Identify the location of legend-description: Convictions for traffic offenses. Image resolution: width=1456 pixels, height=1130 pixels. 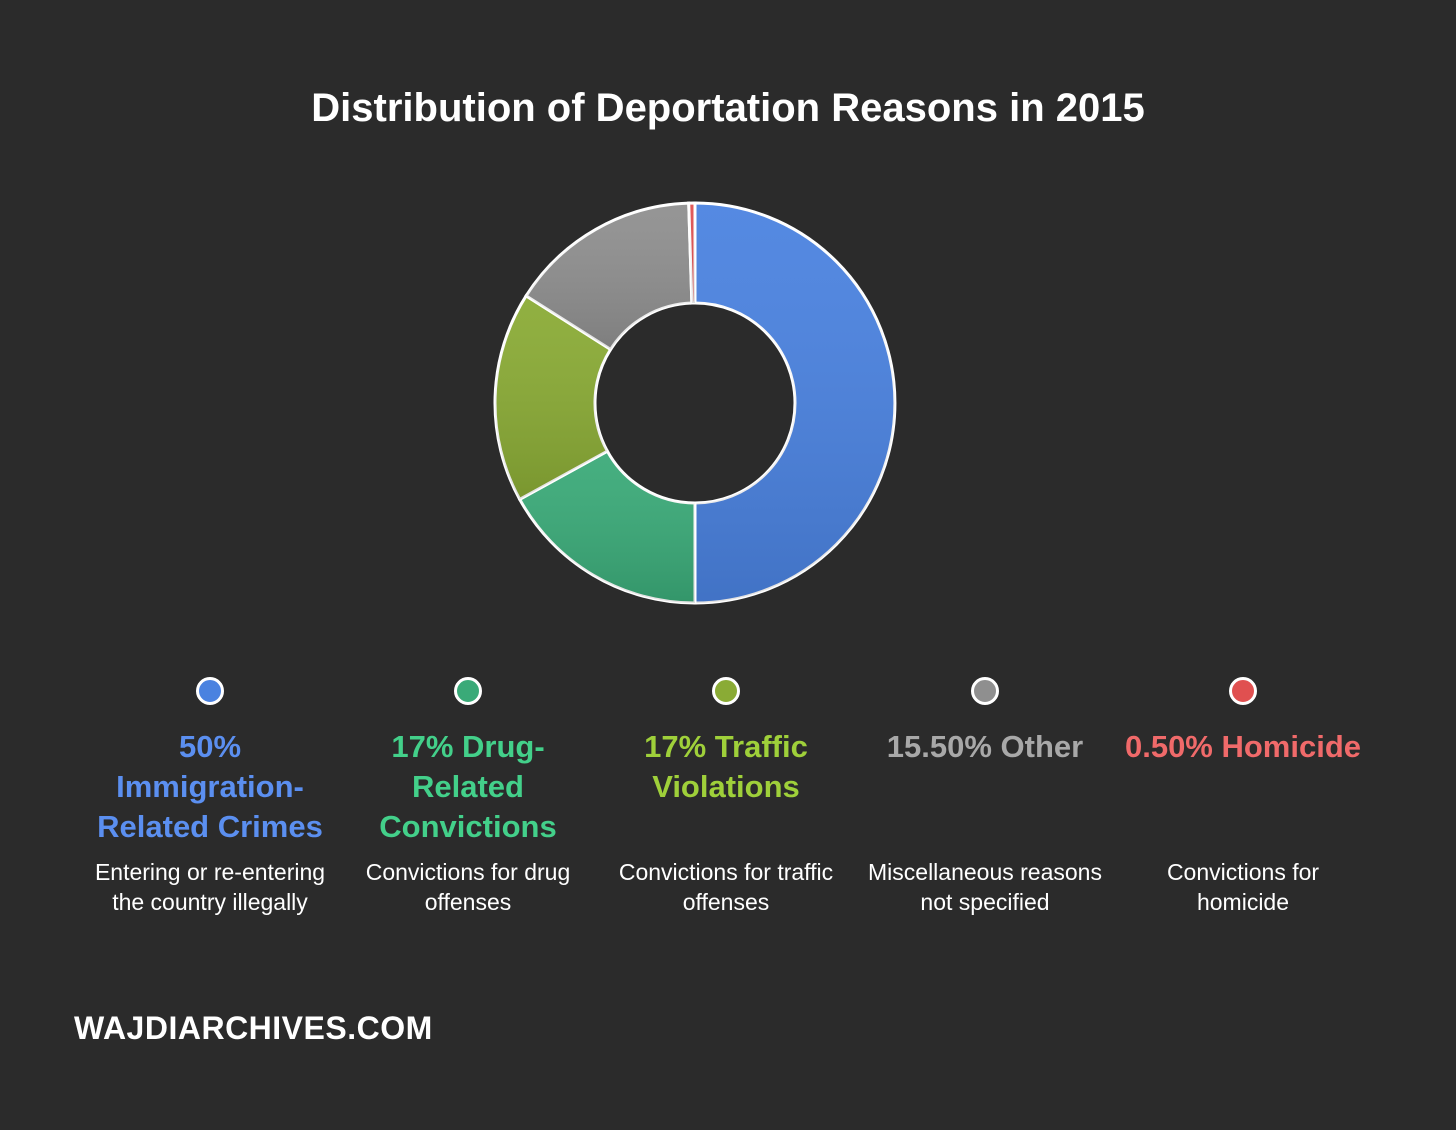
(726, 887).